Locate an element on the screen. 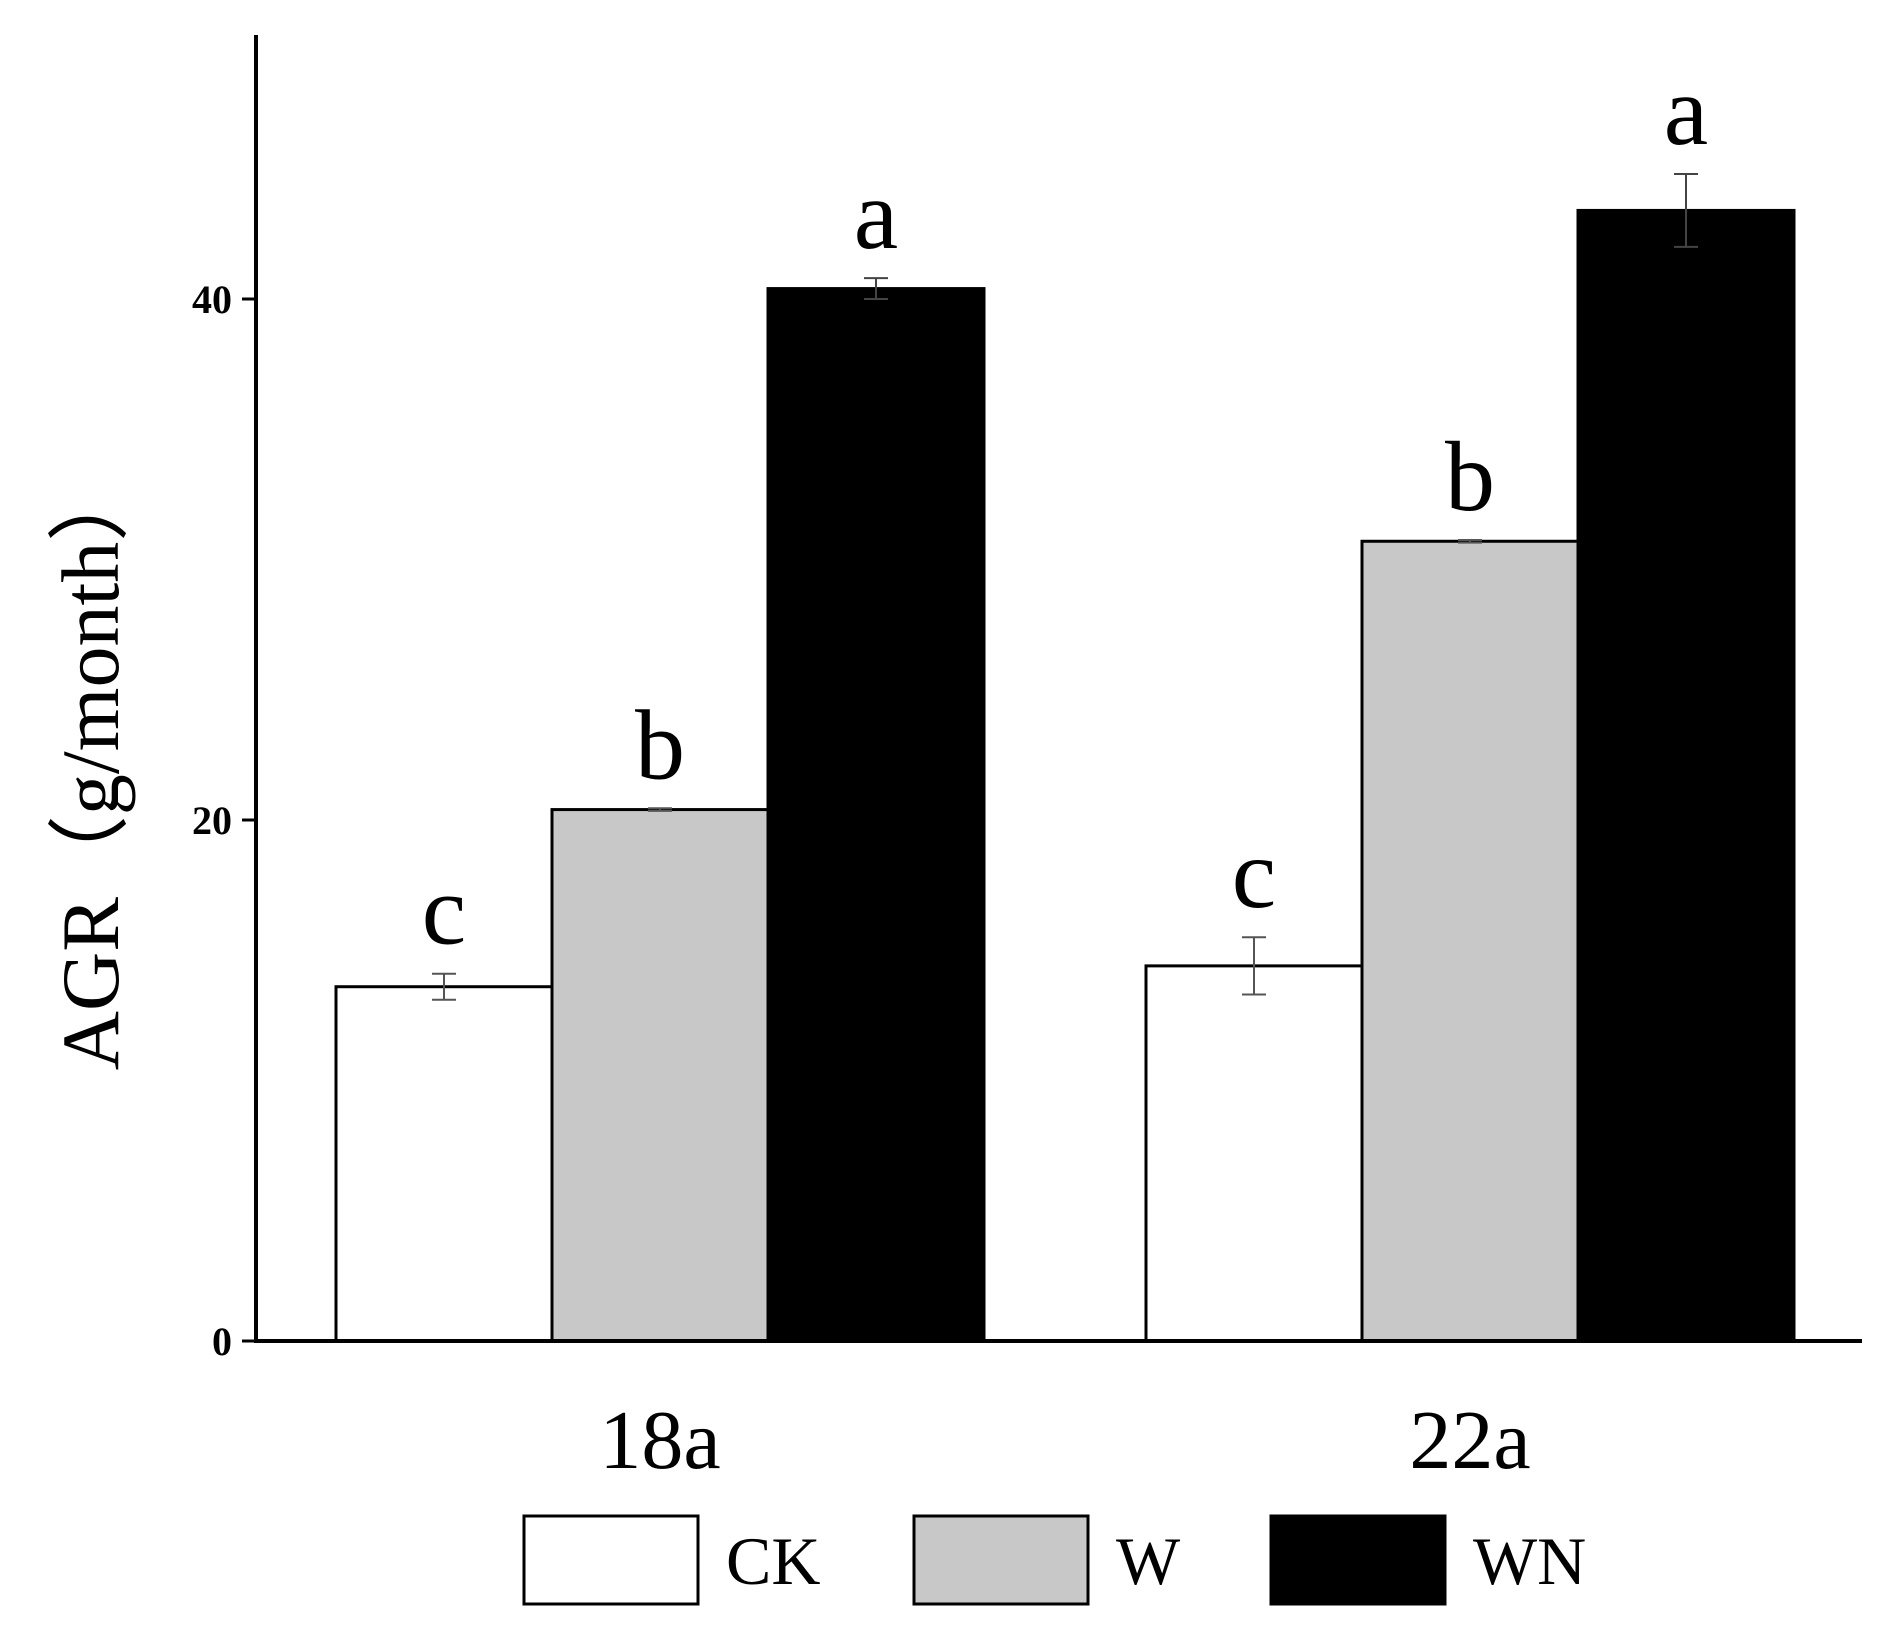 This screenshot has width=1897, height=1634. significance-letter-wn-18a: a is located at coordinates (876, 214).